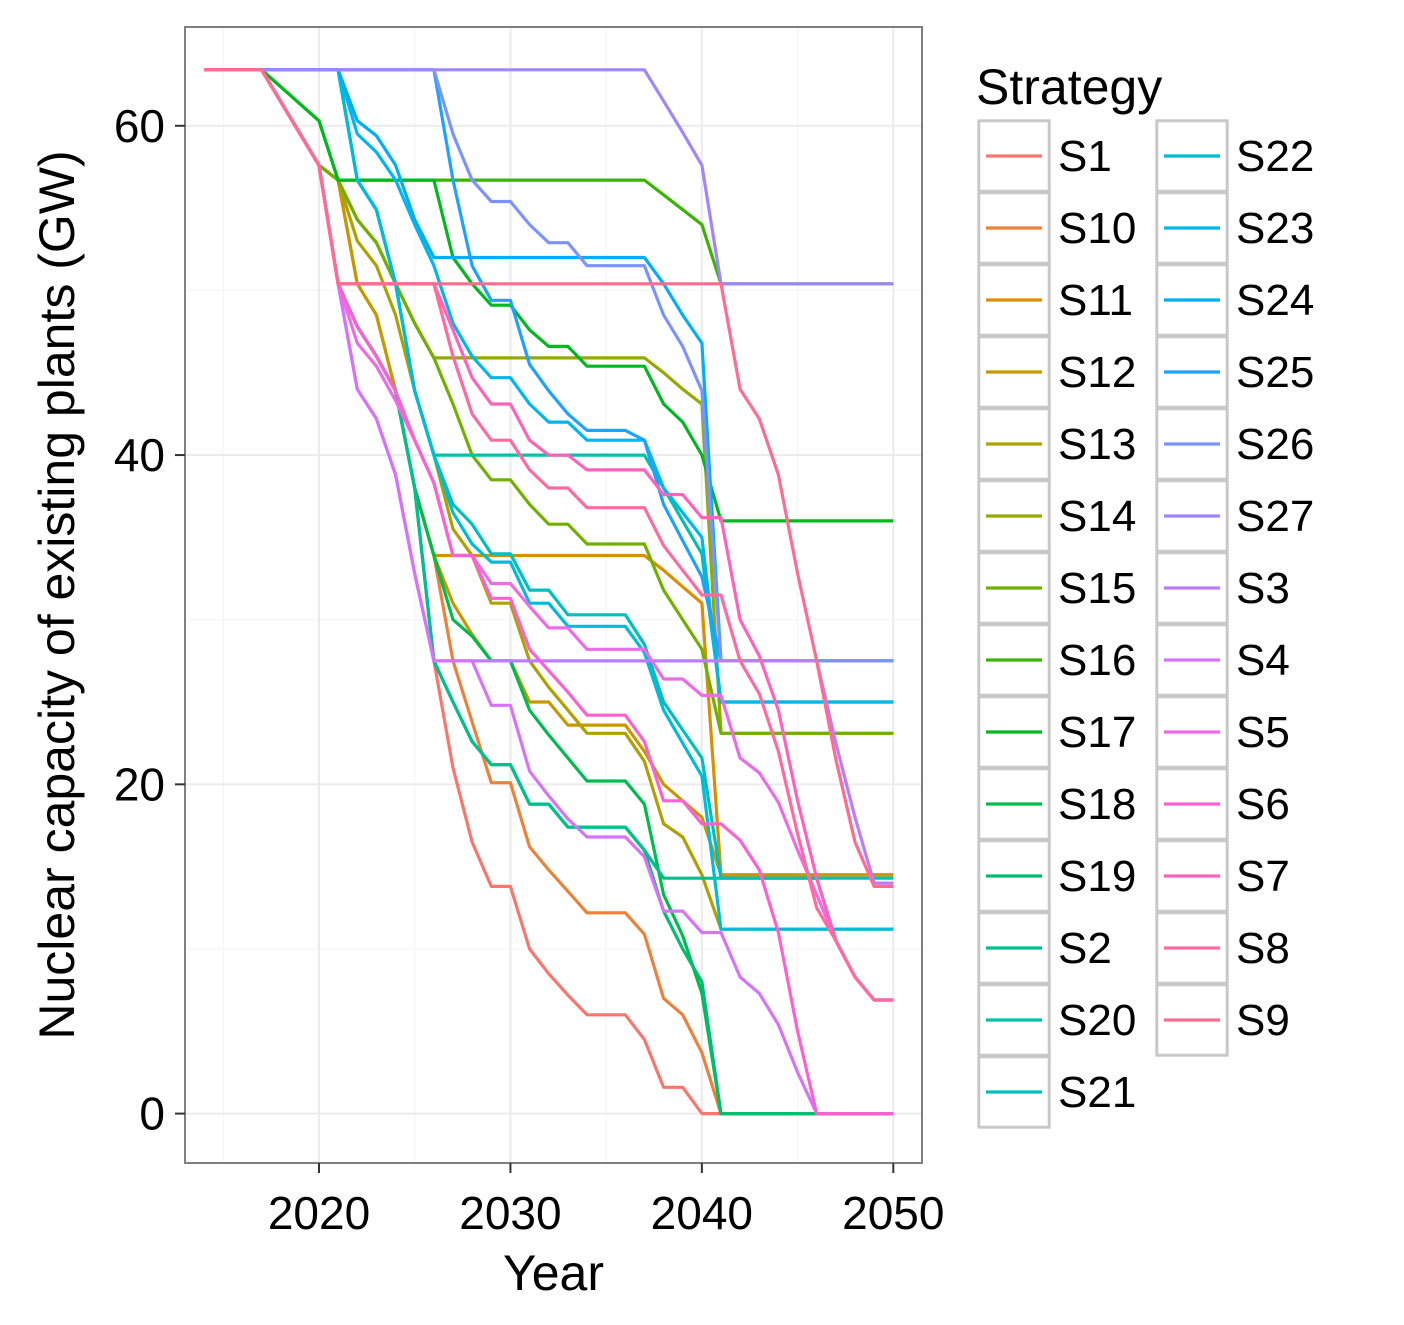  Describe the element at coordinates (1069, 87) in the screenshot. I see `legend-title: Strategy` at that location.